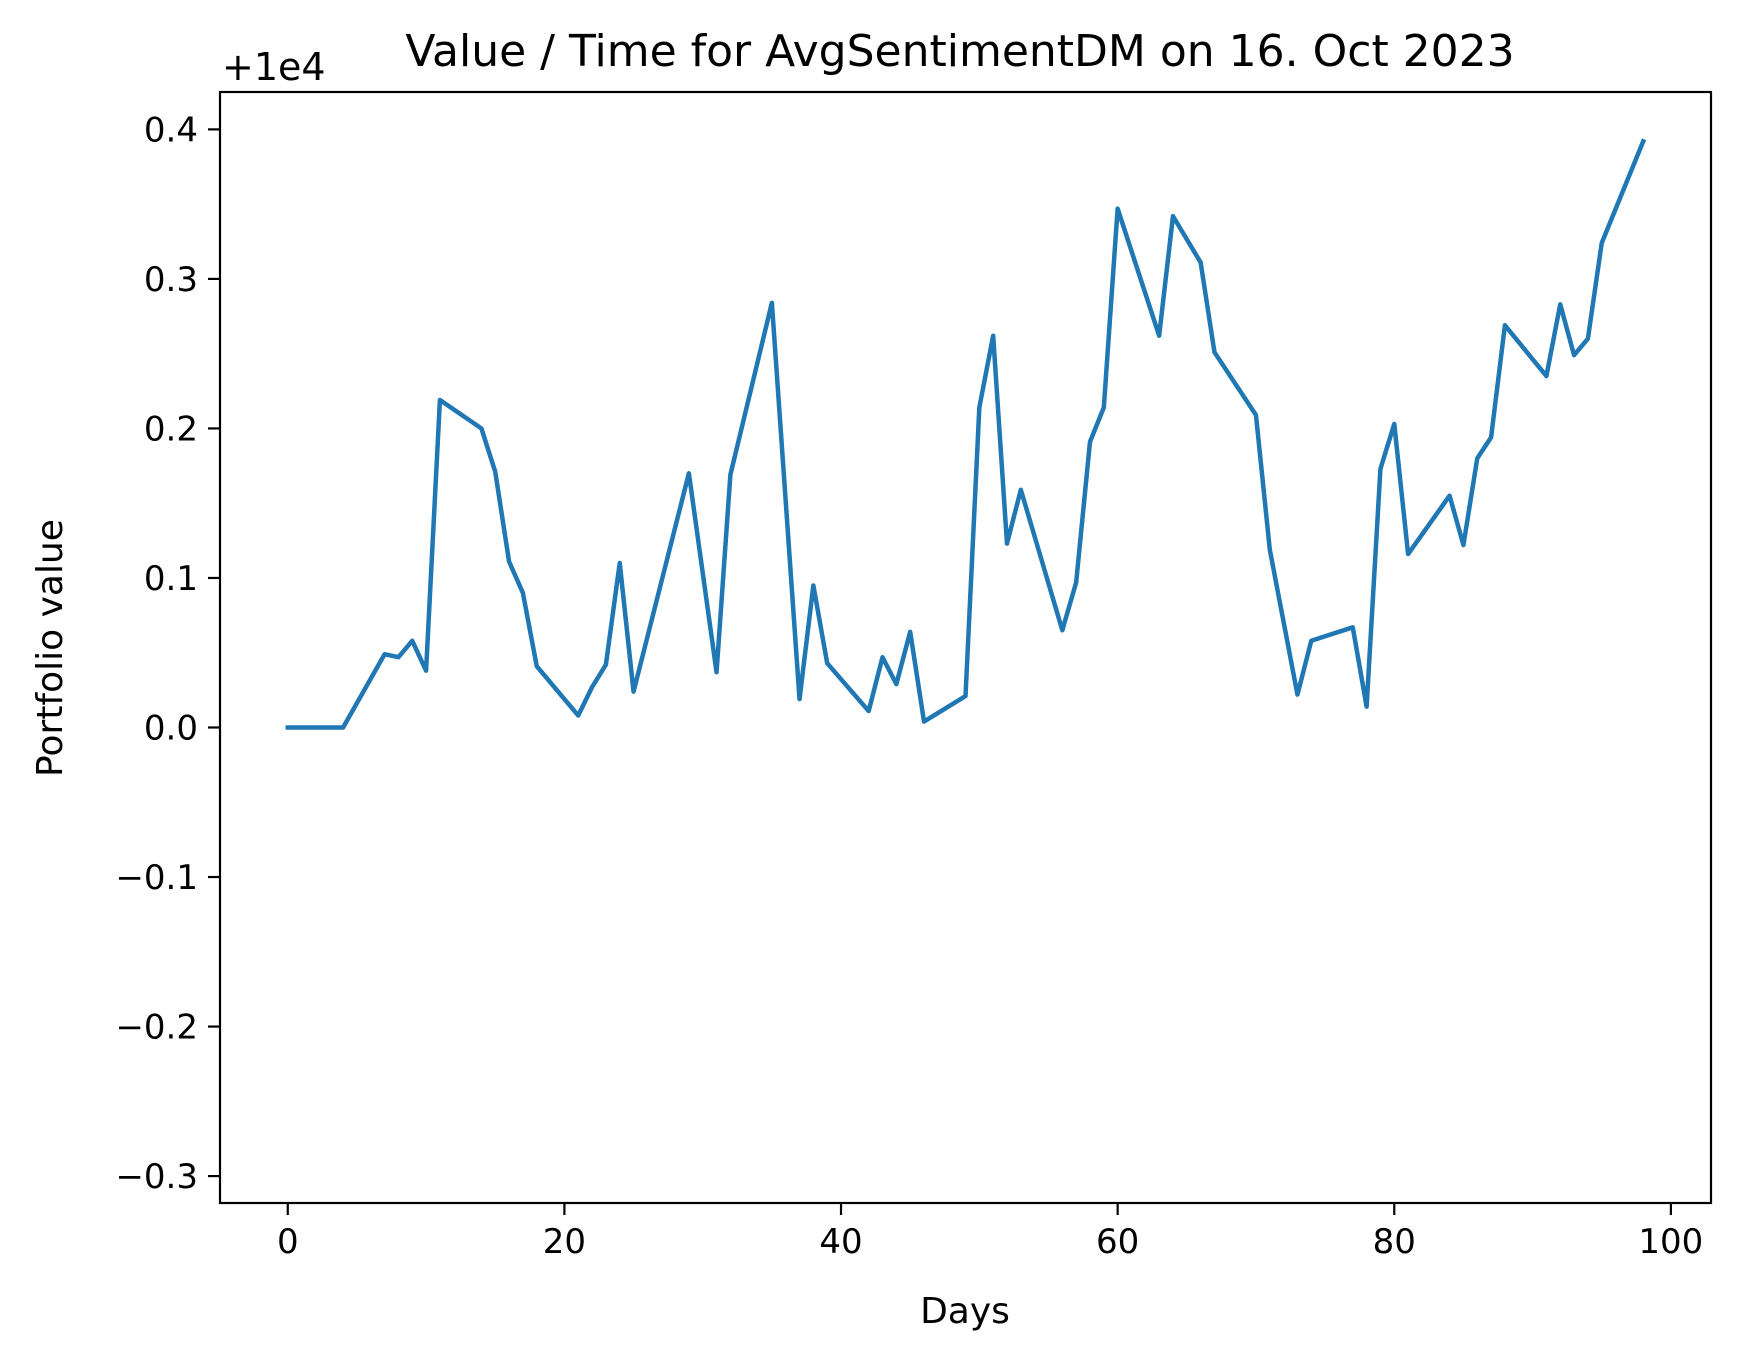  Describe the element at coordinates (171, 579) in the screenshot. I see `y-tick-label: 0.1` at that location.